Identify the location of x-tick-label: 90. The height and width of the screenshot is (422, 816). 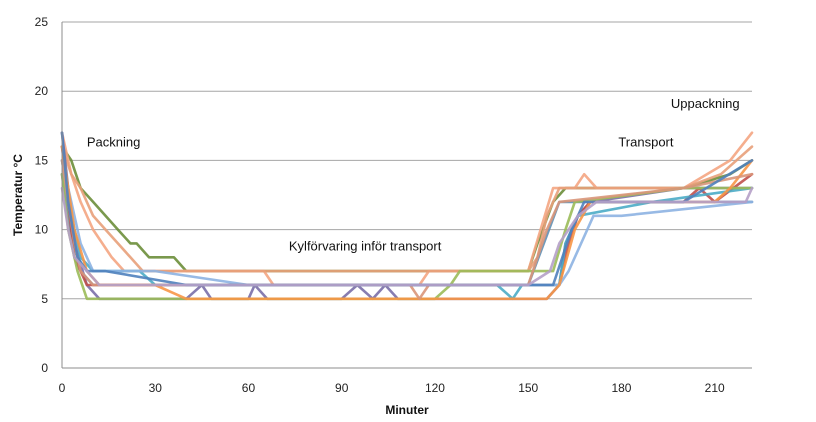
(342, 388).